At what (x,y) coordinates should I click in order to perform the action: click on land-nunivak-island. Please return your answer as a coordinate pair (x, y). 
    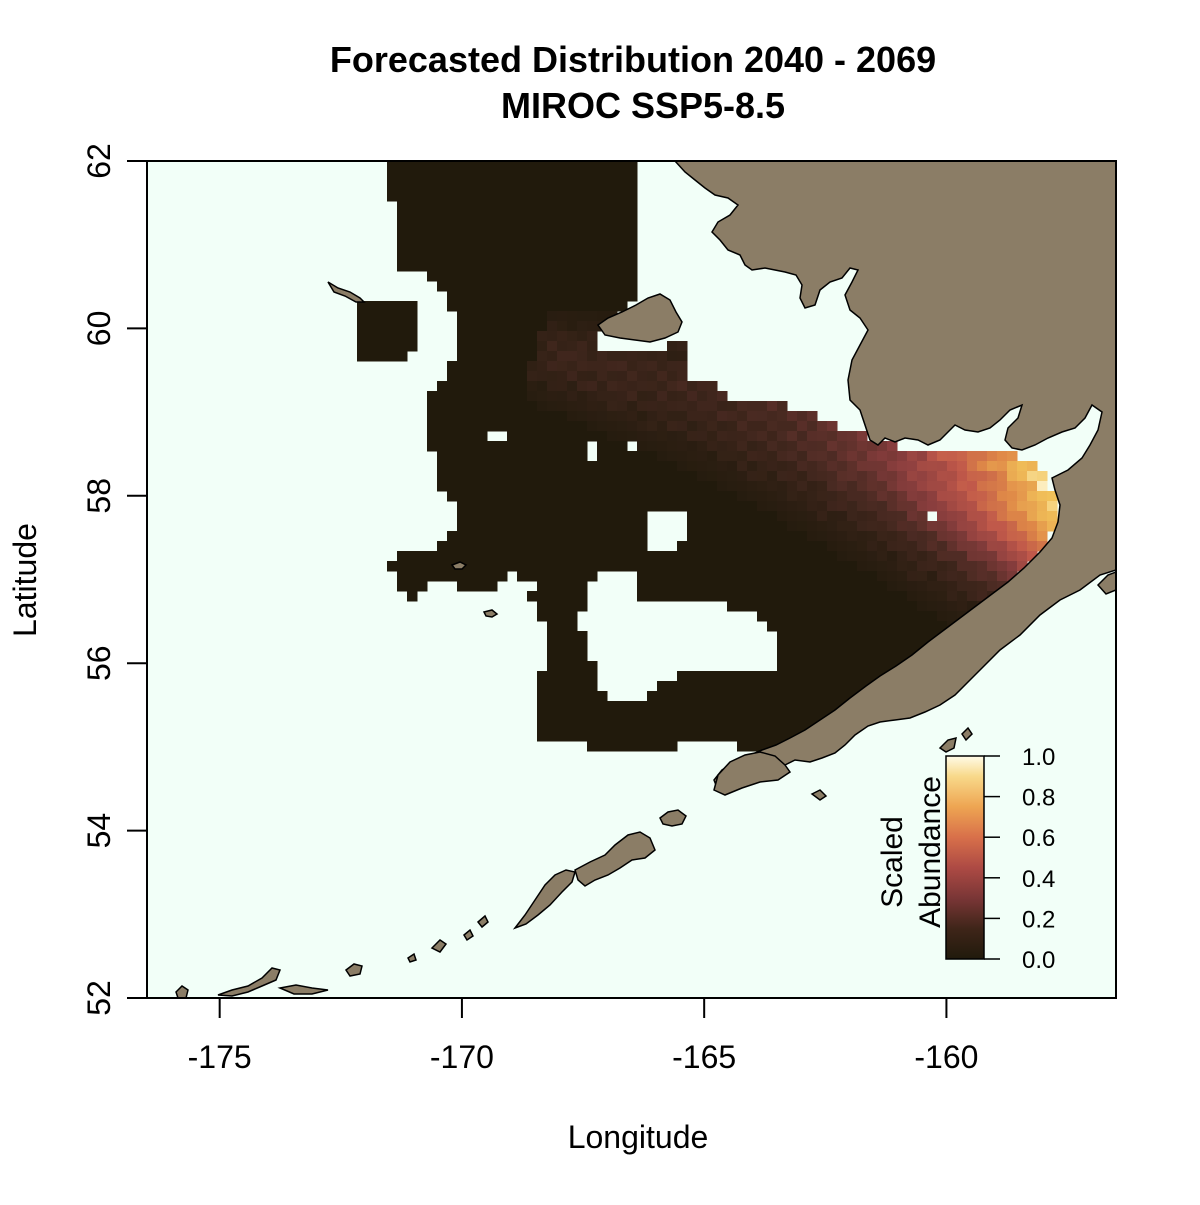
    Looking at the image, I should click on (639, 318).